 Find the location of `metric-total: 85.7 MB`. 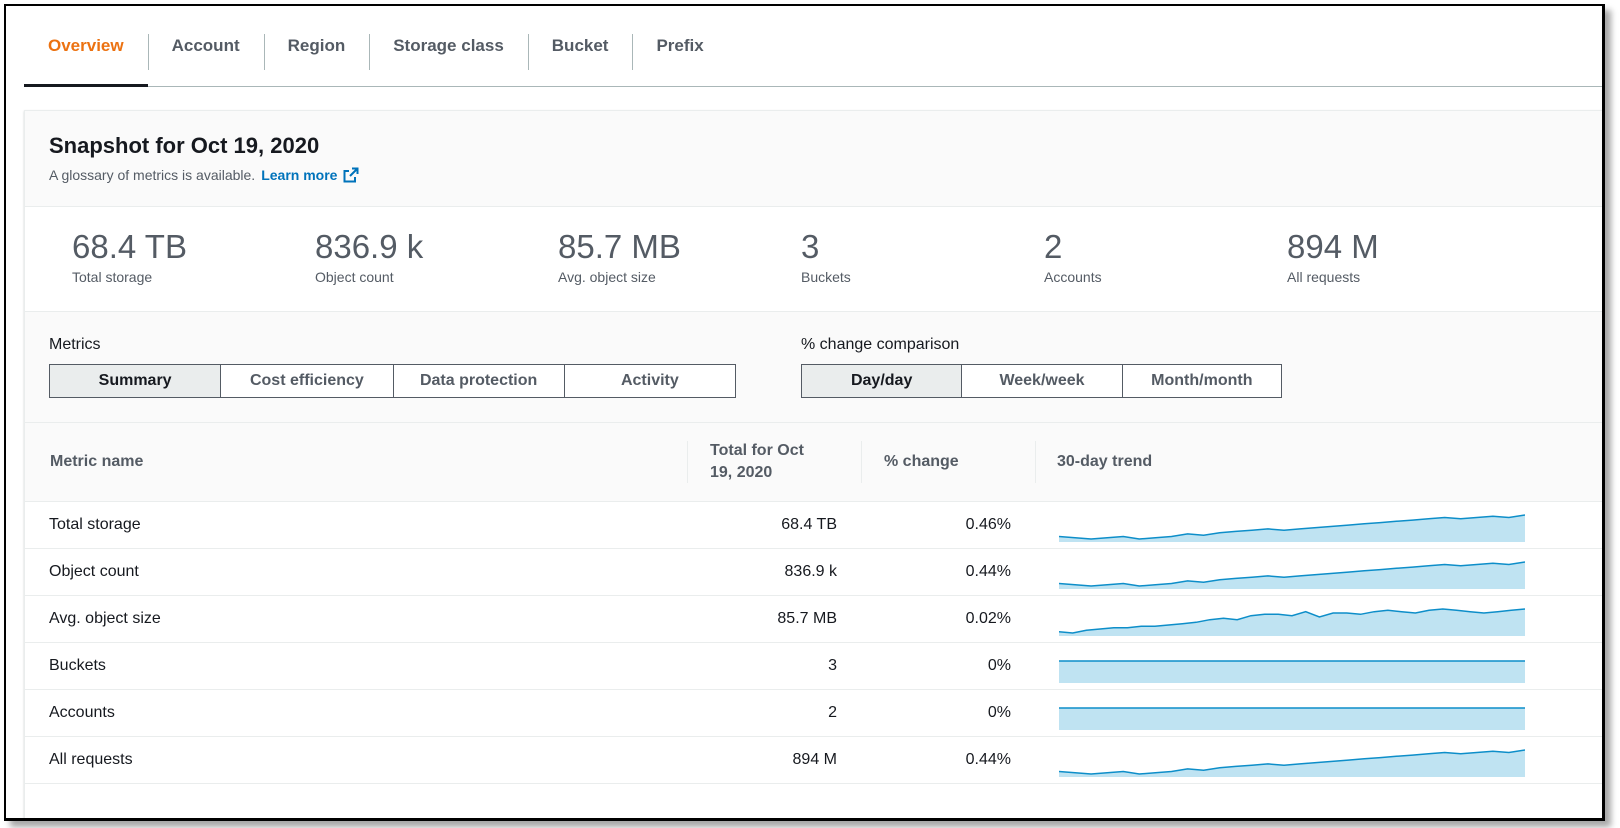

metric-total: 85.7 MB is located at coordinates (807, 618).